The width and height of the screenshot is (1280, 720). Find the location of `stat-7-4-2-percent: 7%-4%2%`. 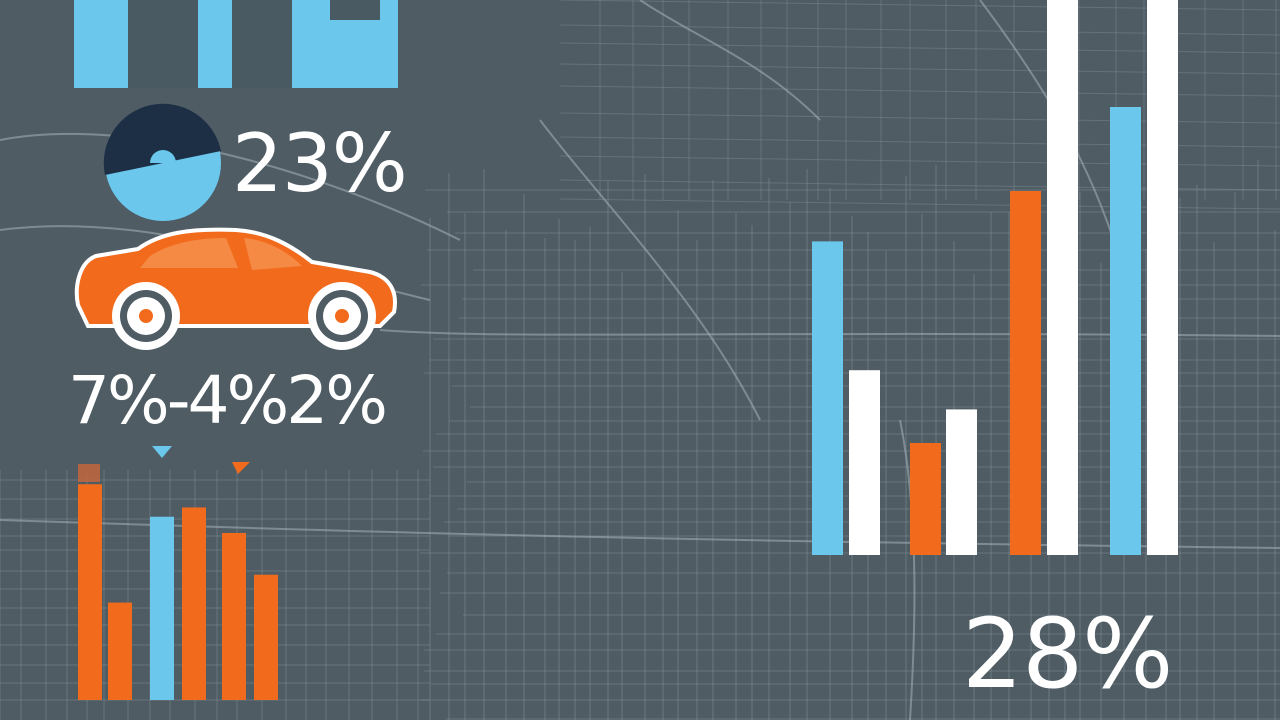

stat-7-4-2-percent: 7%-4%2% is located at coordinates (228, 400).